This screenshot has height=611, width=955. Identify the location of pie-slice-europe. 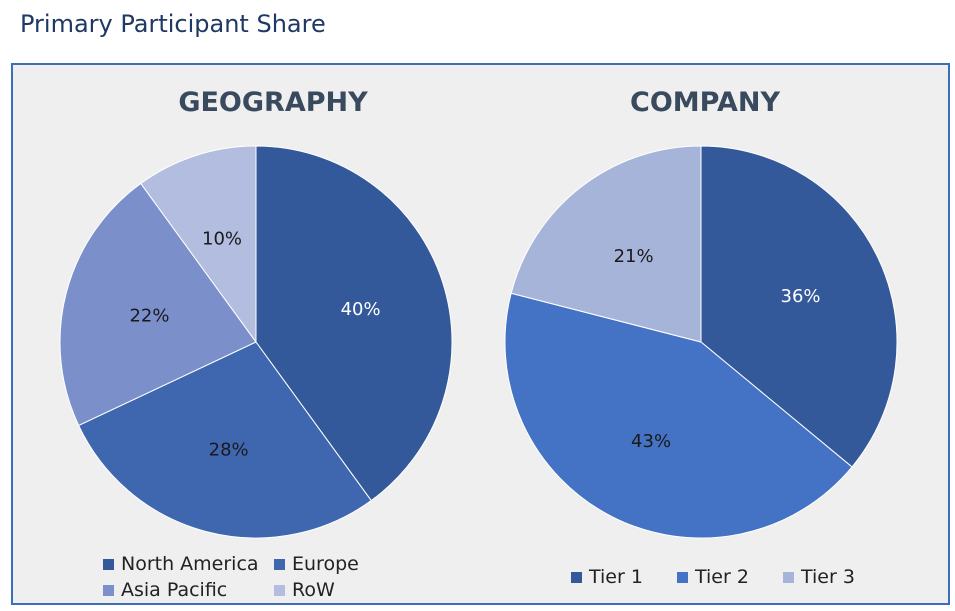
(224, 440).